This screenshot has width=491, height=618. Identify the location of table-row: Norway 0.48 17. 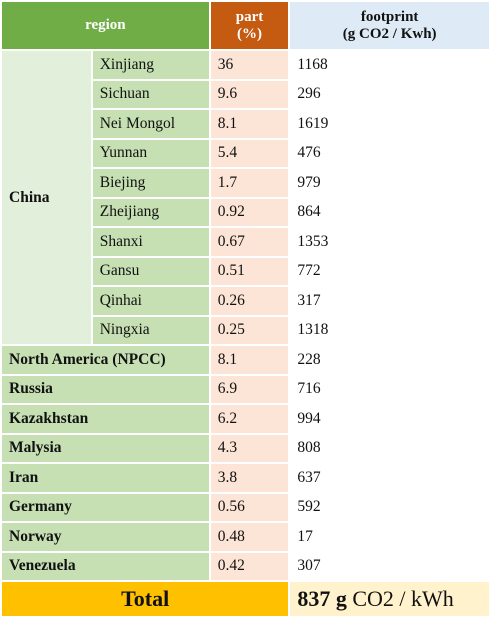
(245, 537).